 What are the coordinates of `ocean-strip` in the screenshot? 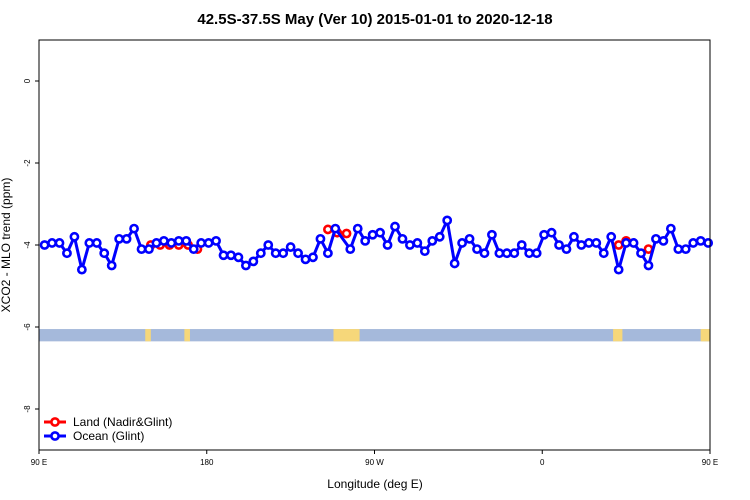 It's located at (374, 335).